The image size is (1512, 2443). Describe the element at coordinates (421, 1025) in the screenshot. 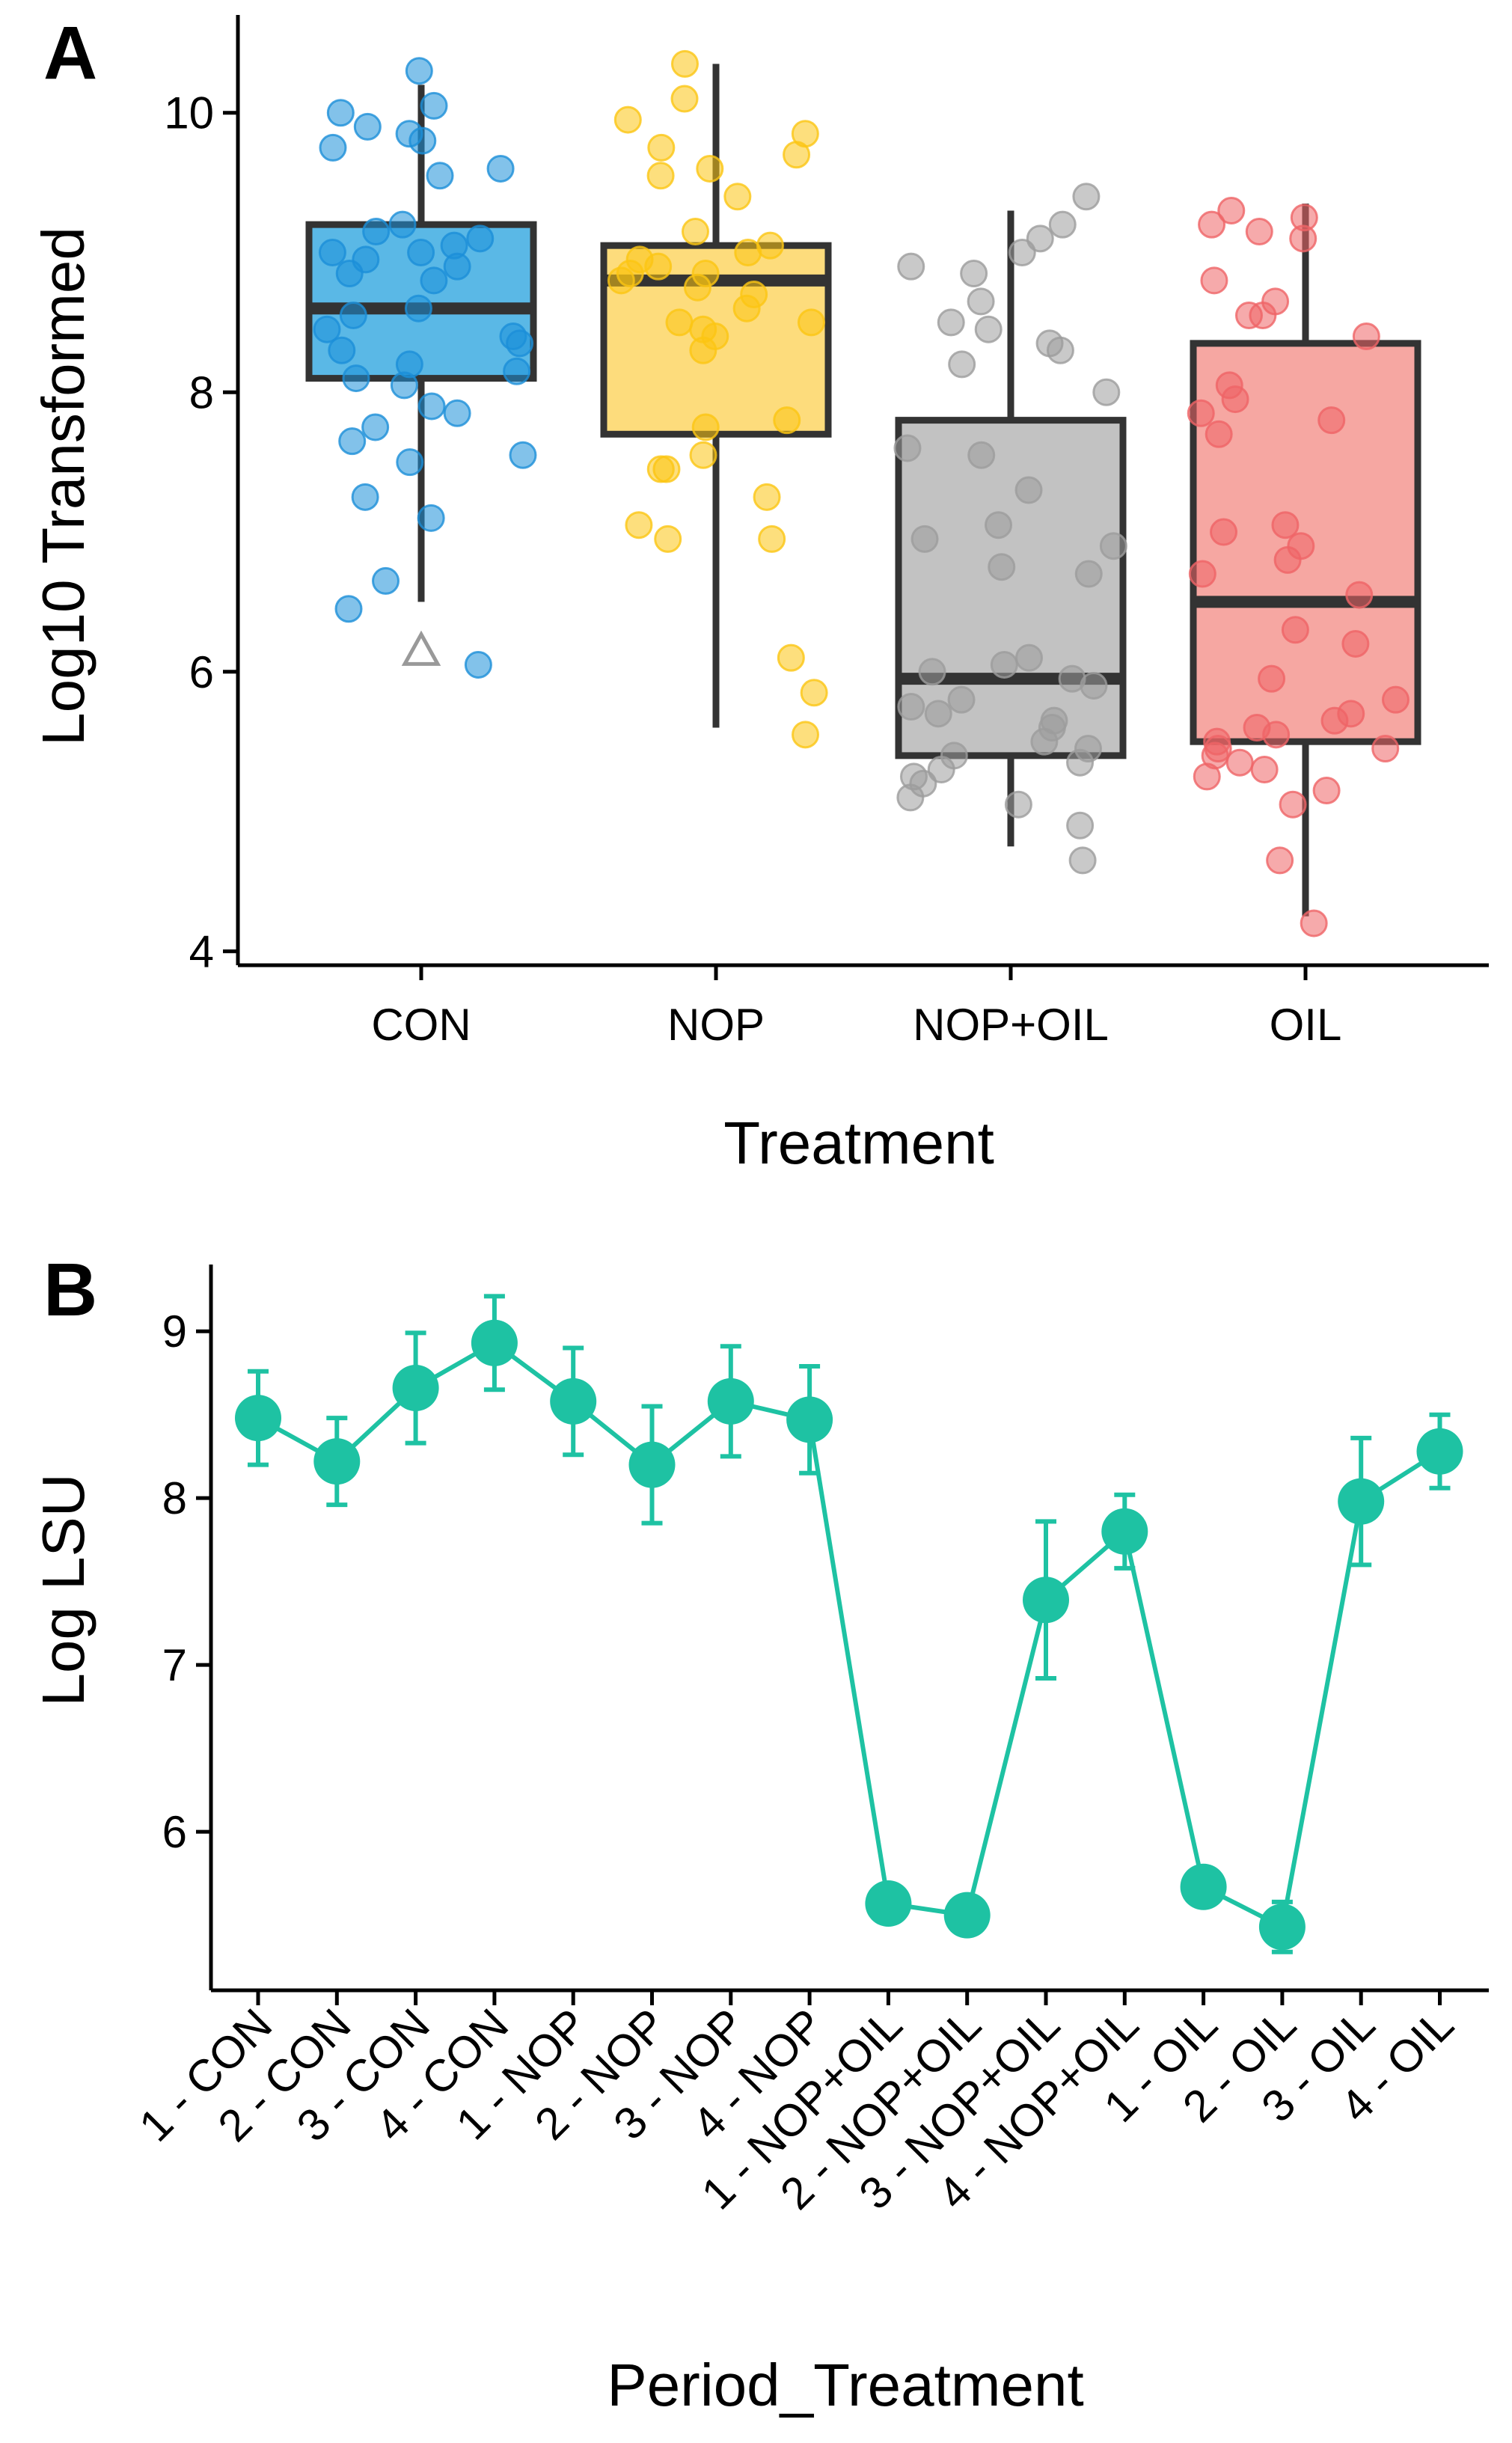

I see `panel-a-x-tick-label-con: CON` at that location.